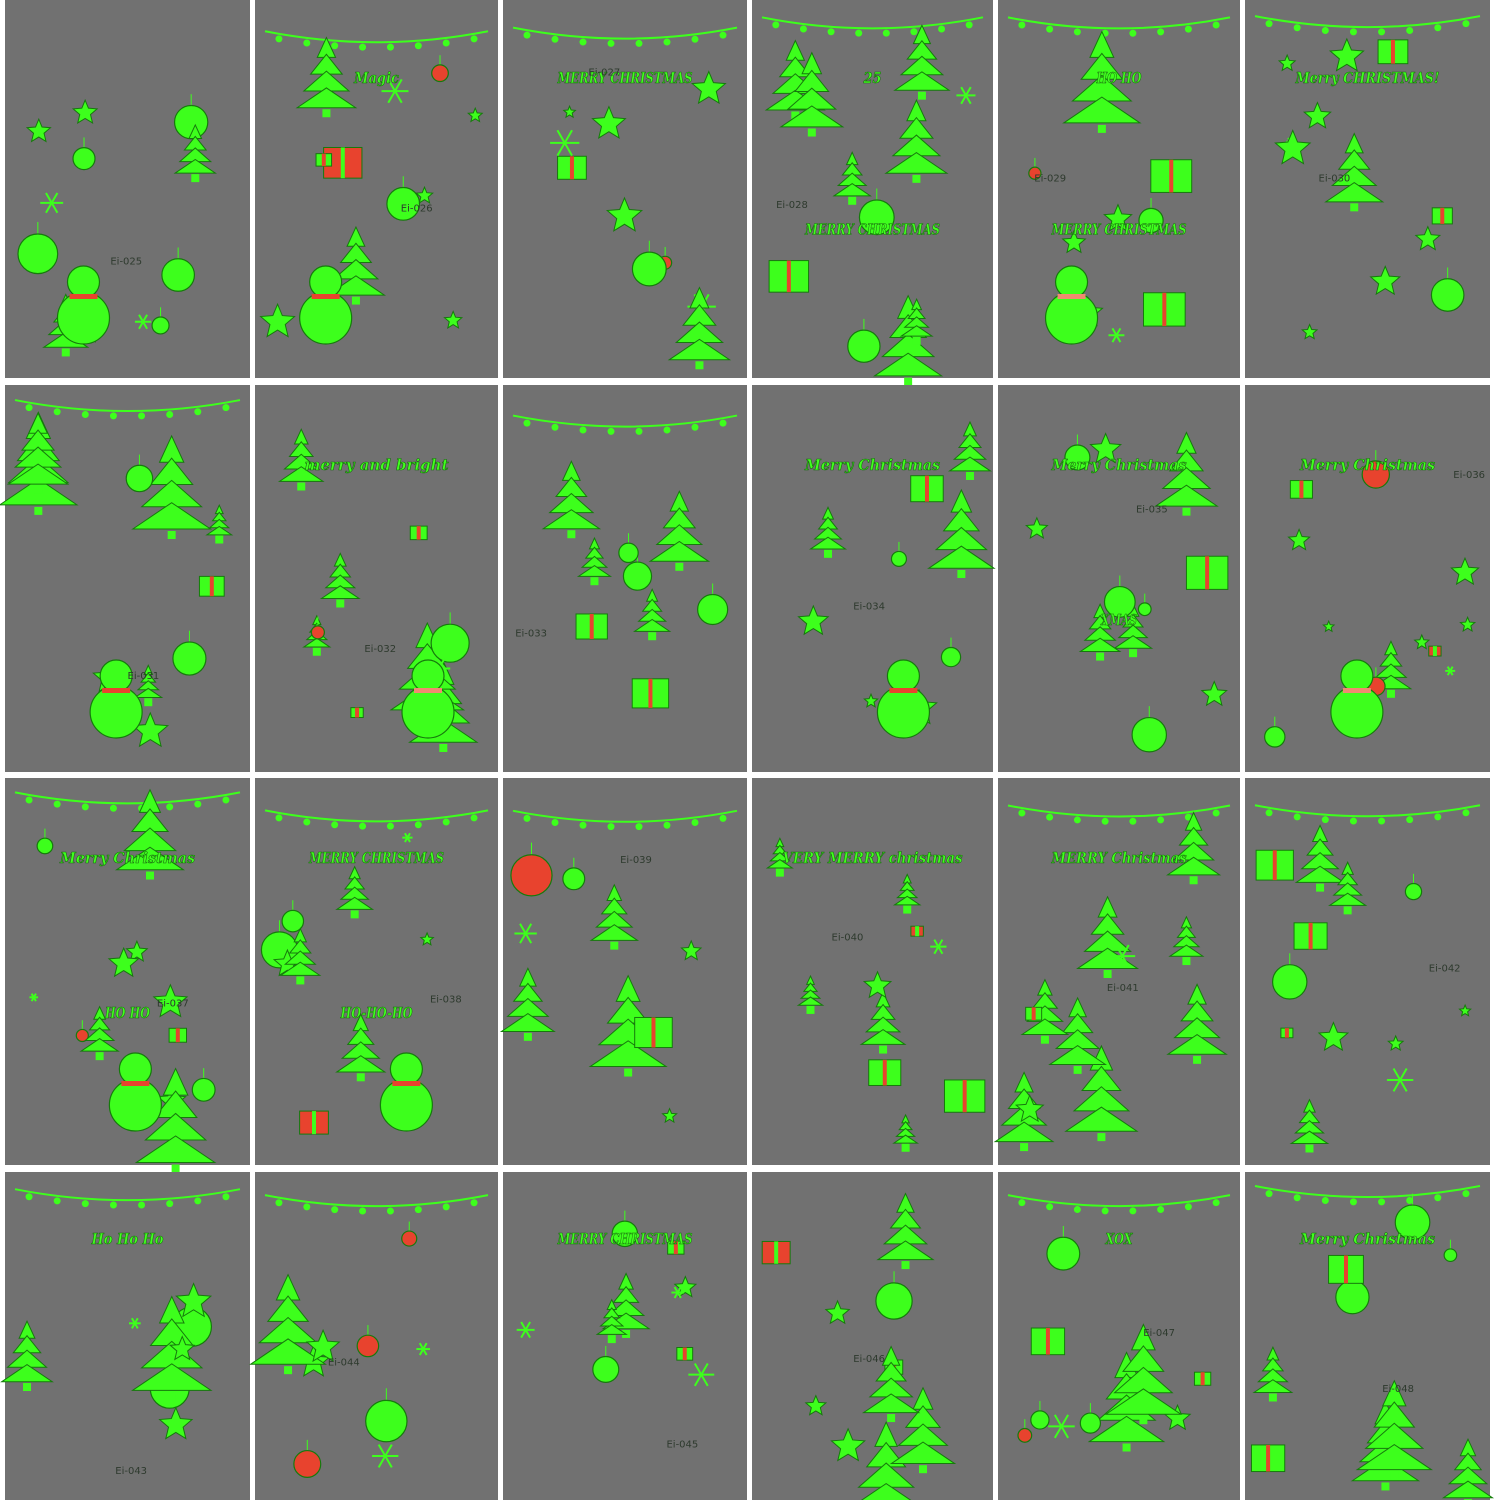 This screenshot has width=1500, height=1500. What do you see at coordinates (1445, 969) in the screenshot?
I see `sheet-label: Ei-042` at bounding box center [1445, 969].